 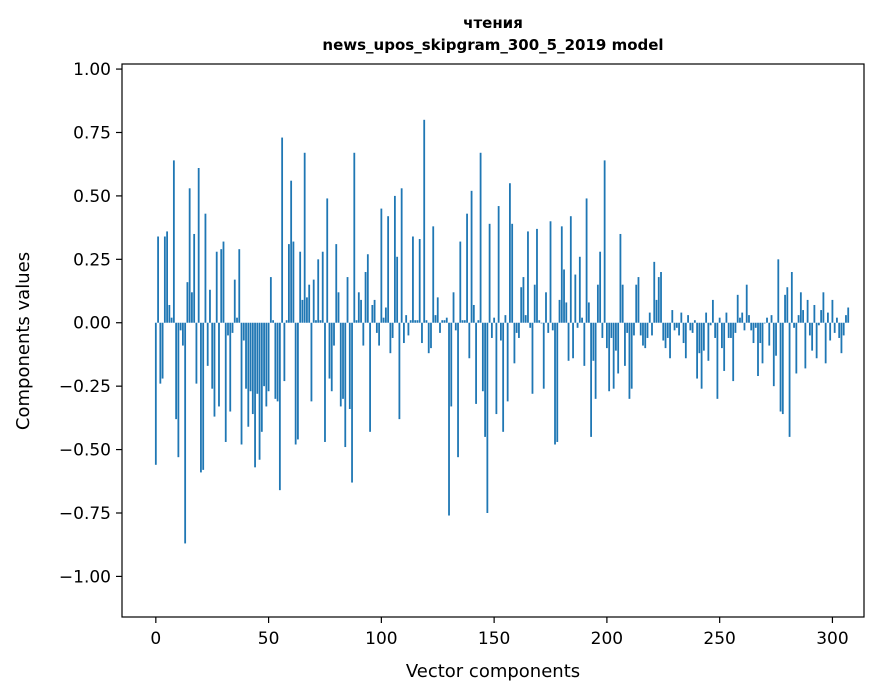 I want to click on y-tick-label: 0.00, so click(x=92, y=324).